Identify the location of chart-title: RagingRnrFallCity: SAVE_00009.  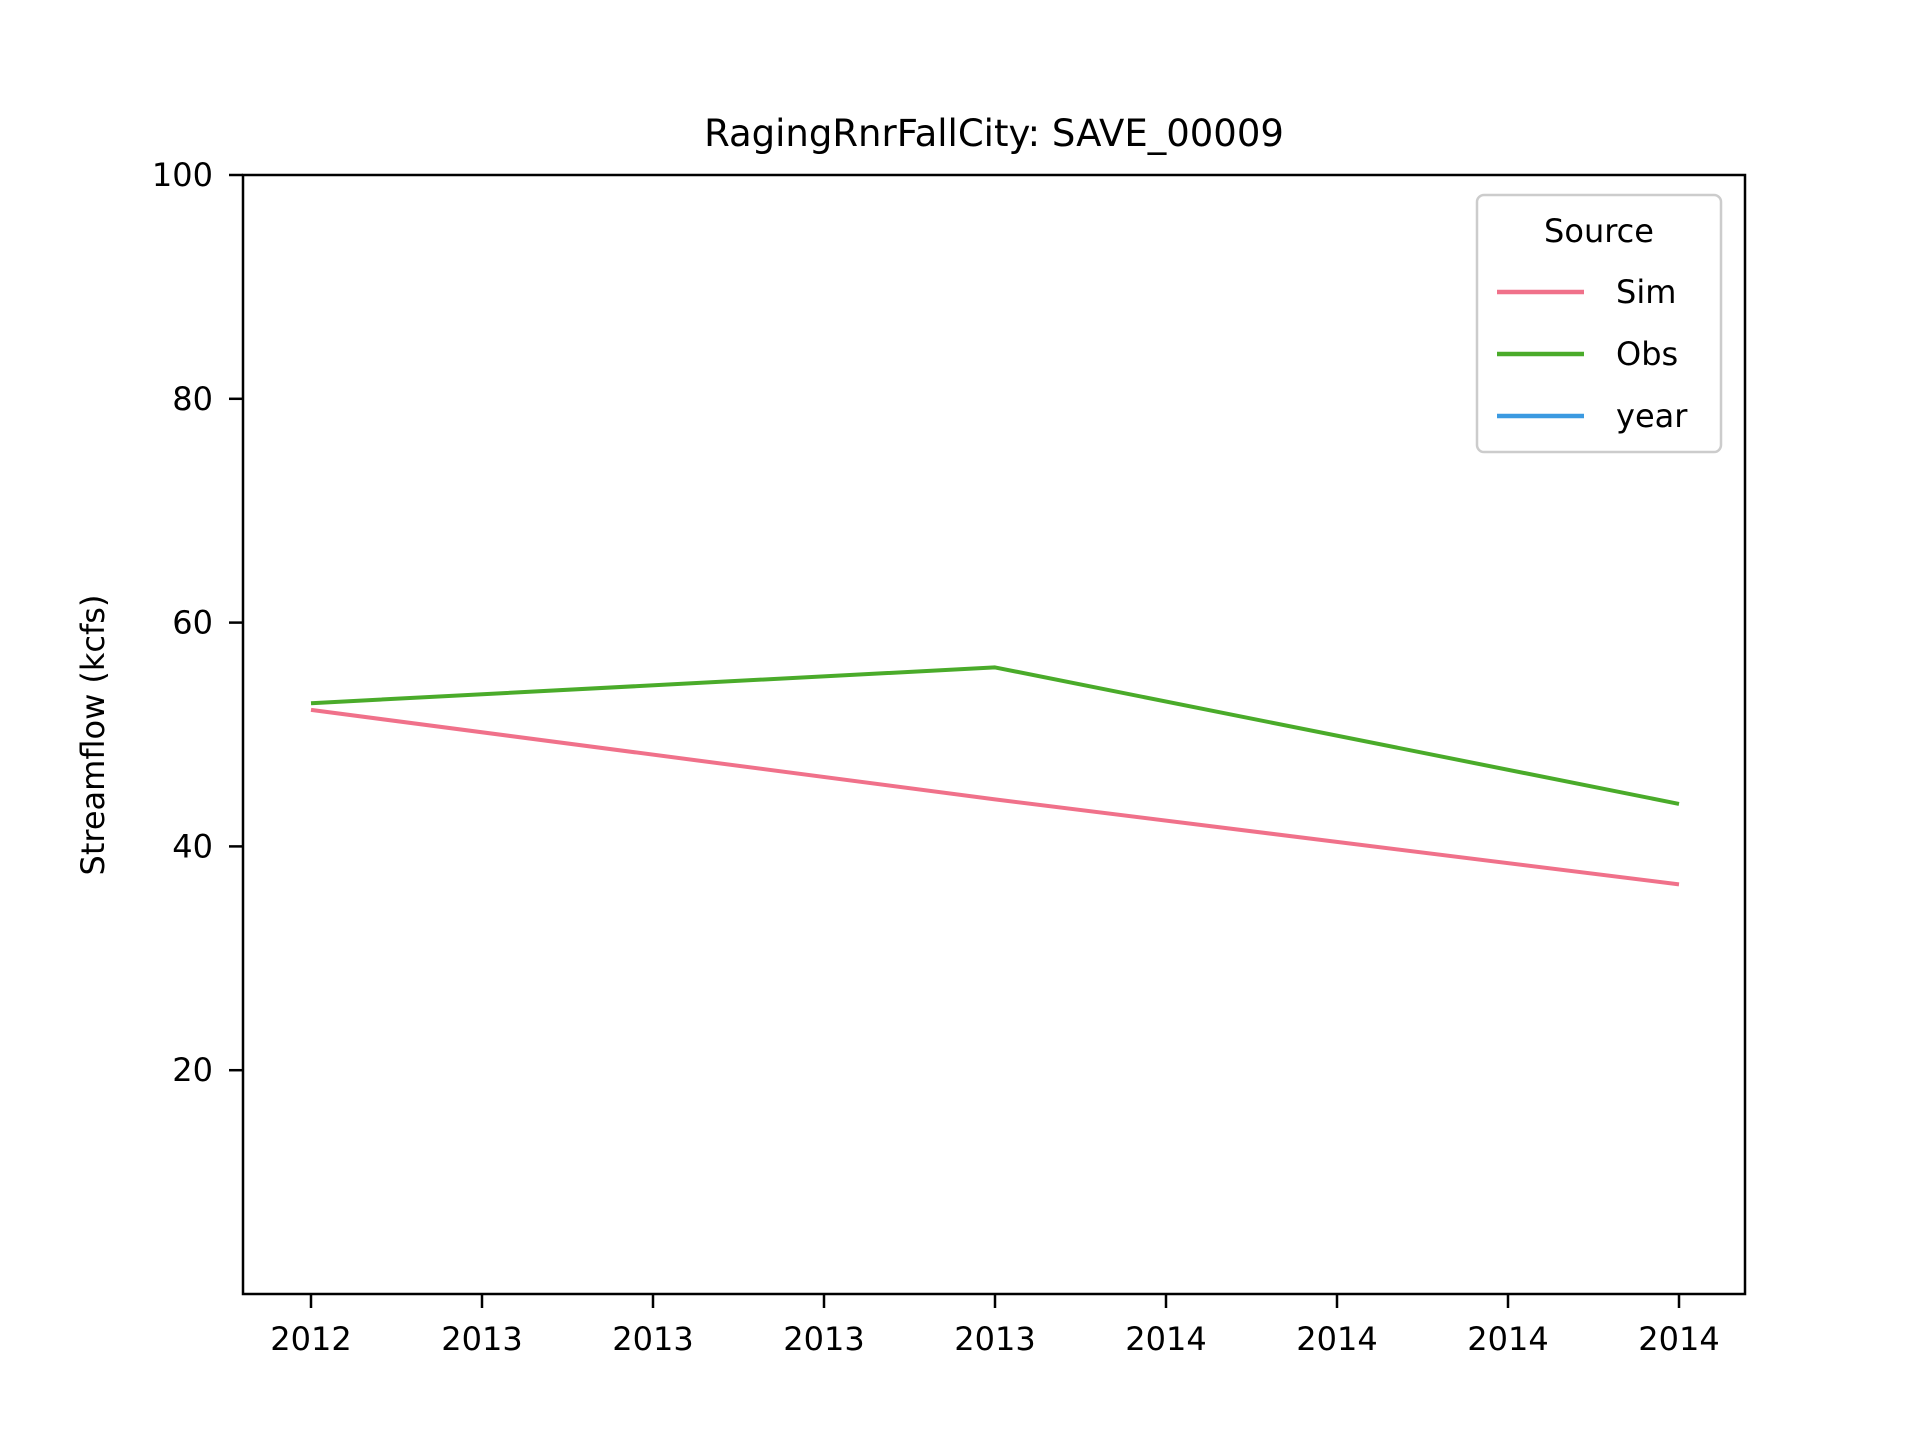
(994, 133).